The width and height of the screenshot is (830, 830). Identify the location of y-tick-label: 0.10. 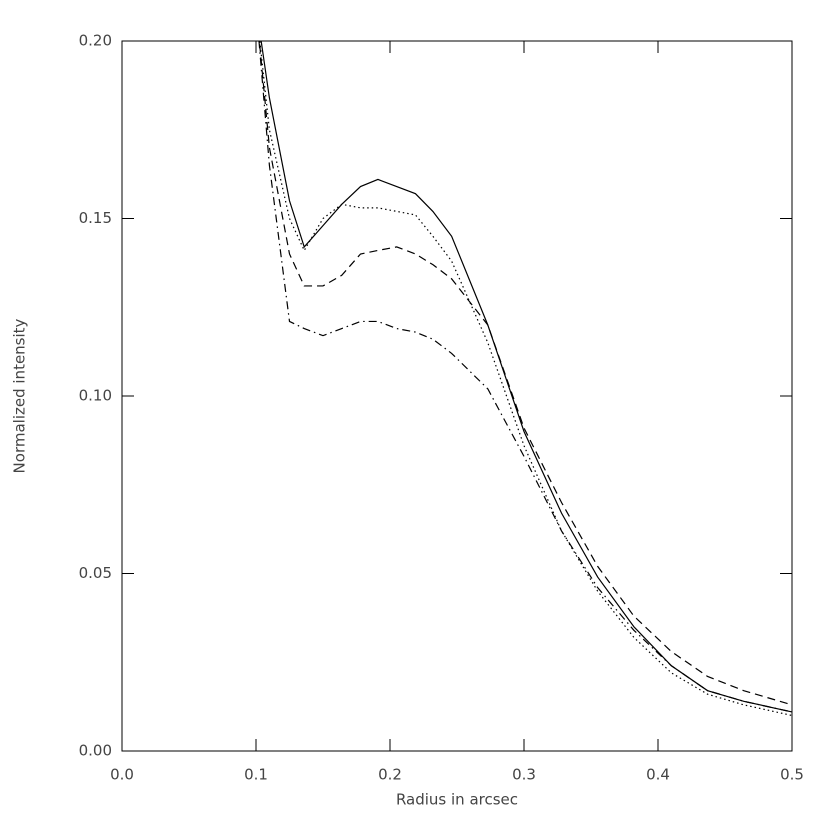
(95, 396).